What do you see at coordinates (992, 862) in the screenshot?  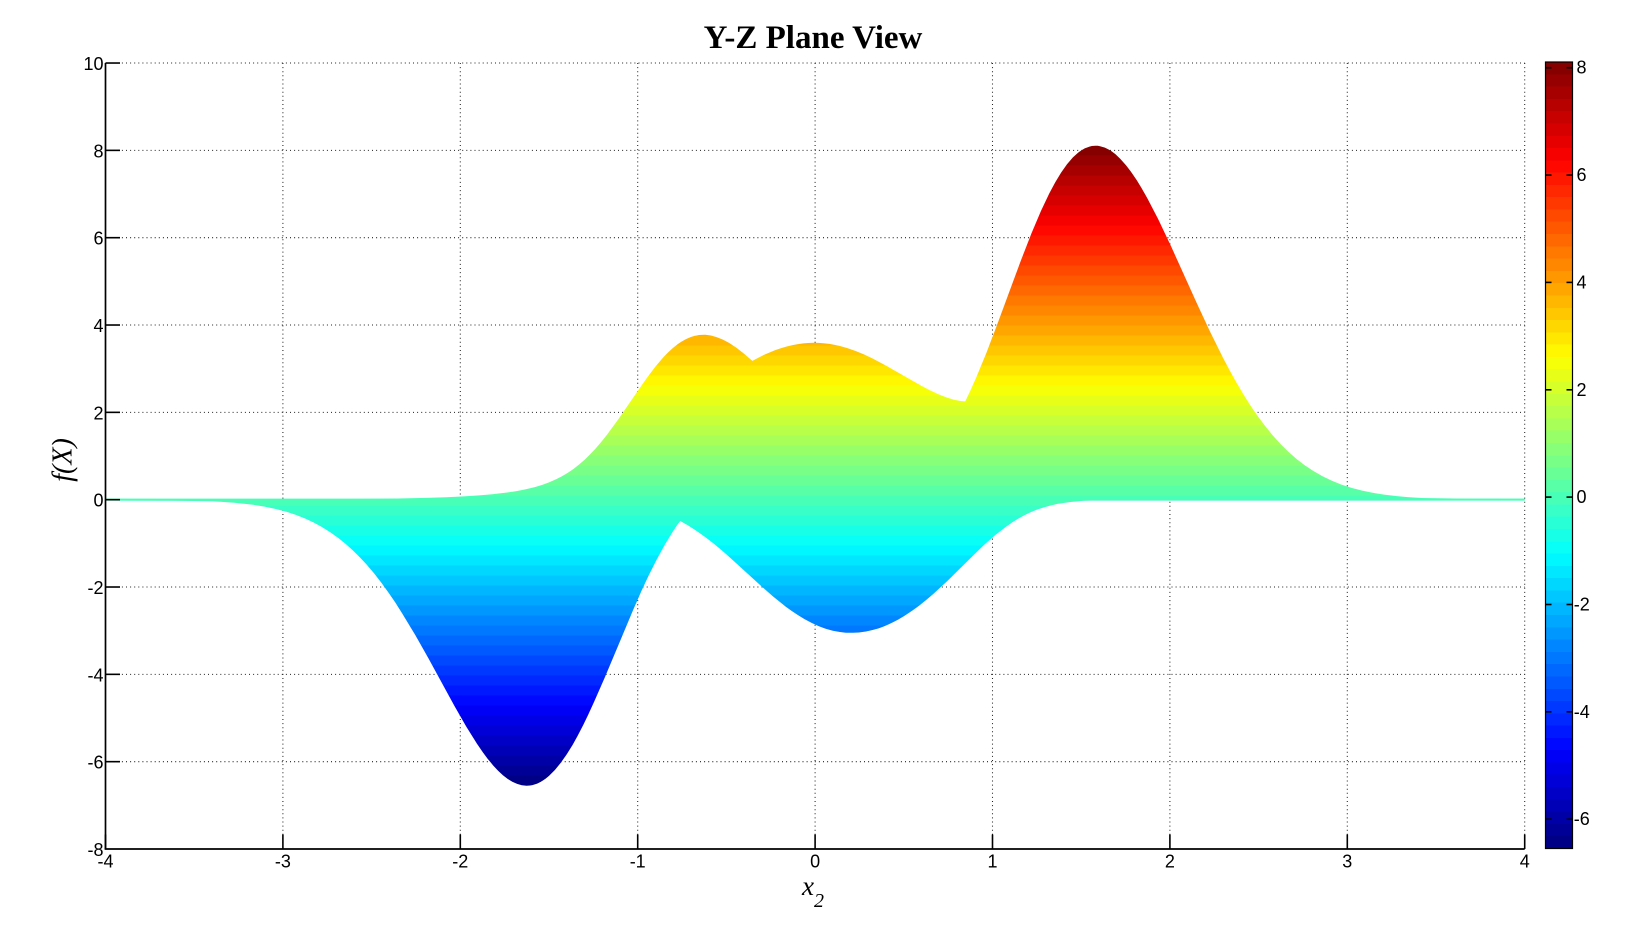 I see `svg-text: 1` at bounding box center [992, 862].